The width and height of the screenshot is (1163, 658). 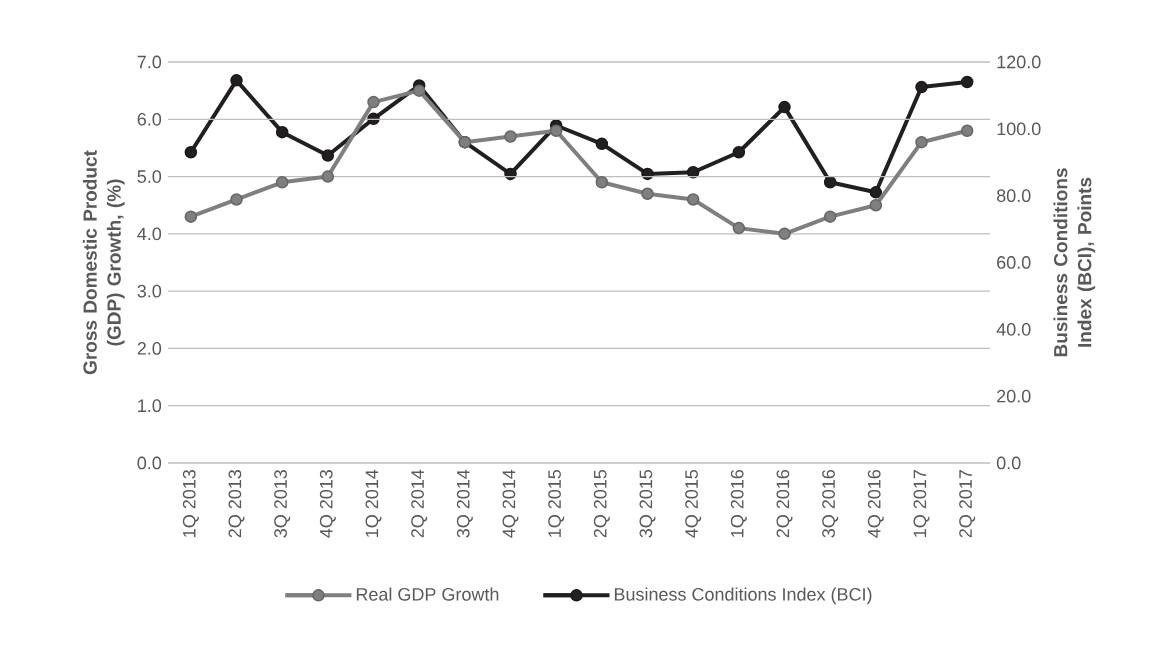 What do you see at coordinates (149, 119) in the screenshot?
I see `y-tick-label: 6.0` at bounding box center [149, 119].